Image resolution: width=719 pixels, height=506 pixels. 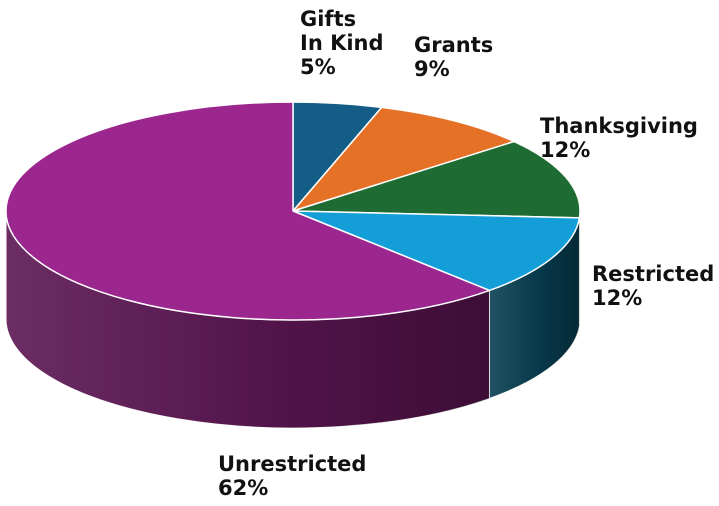 I want to click on slice-label-restricted: Restricted 12%, so click(x=653, y=286).